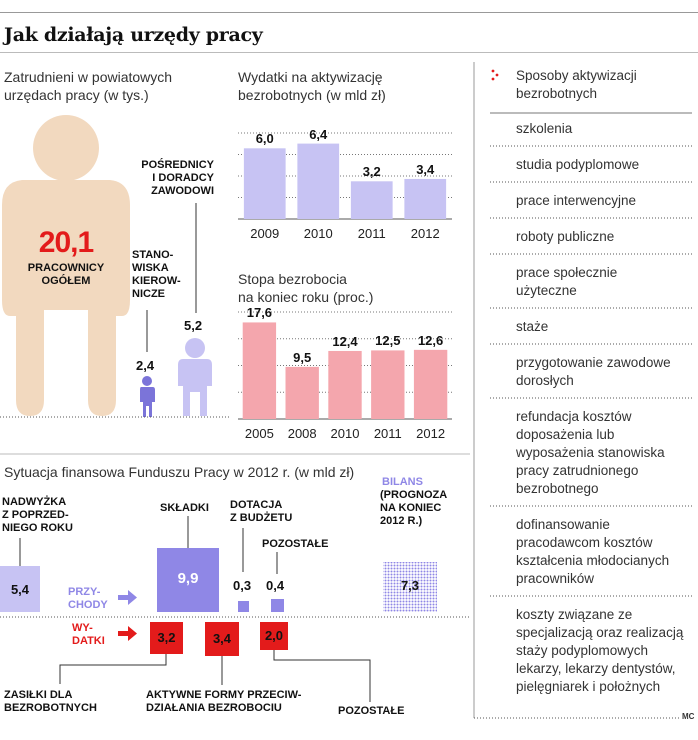 Image resolution: width=698 pixels, height=740 pixels. I want to click on list-item-line: roboty publiczne, so click(565, 236).